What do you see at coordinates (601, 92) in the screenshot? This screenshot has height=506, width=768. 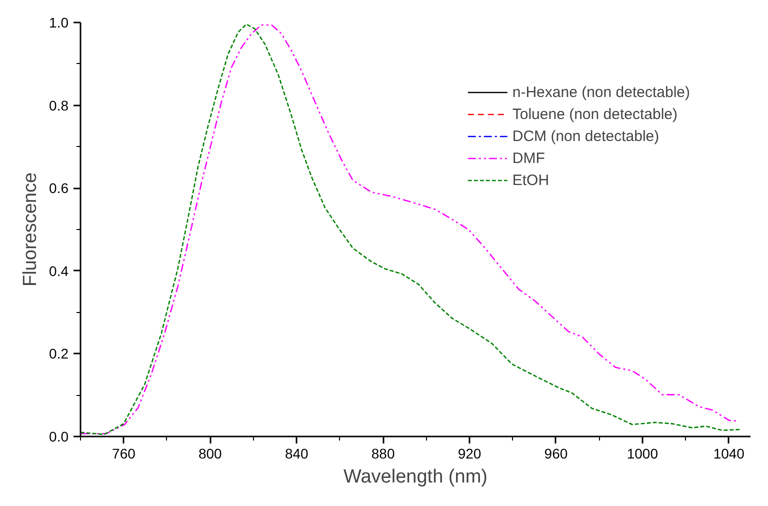 I see `legend-label: n-Hexane (non detectable)` at bounding box center [601, 92].